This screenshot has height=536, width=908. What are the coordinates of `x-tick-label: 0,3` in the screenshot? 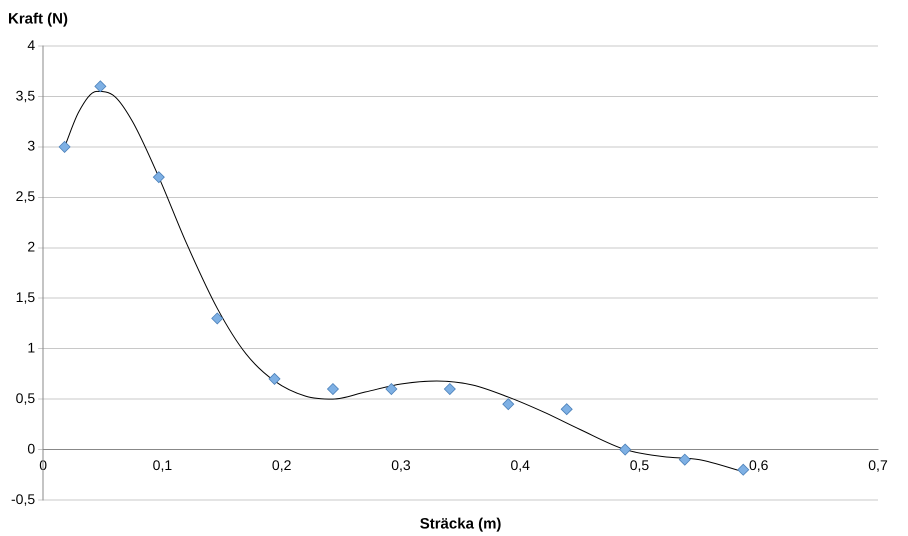 It's located at (401, 464).